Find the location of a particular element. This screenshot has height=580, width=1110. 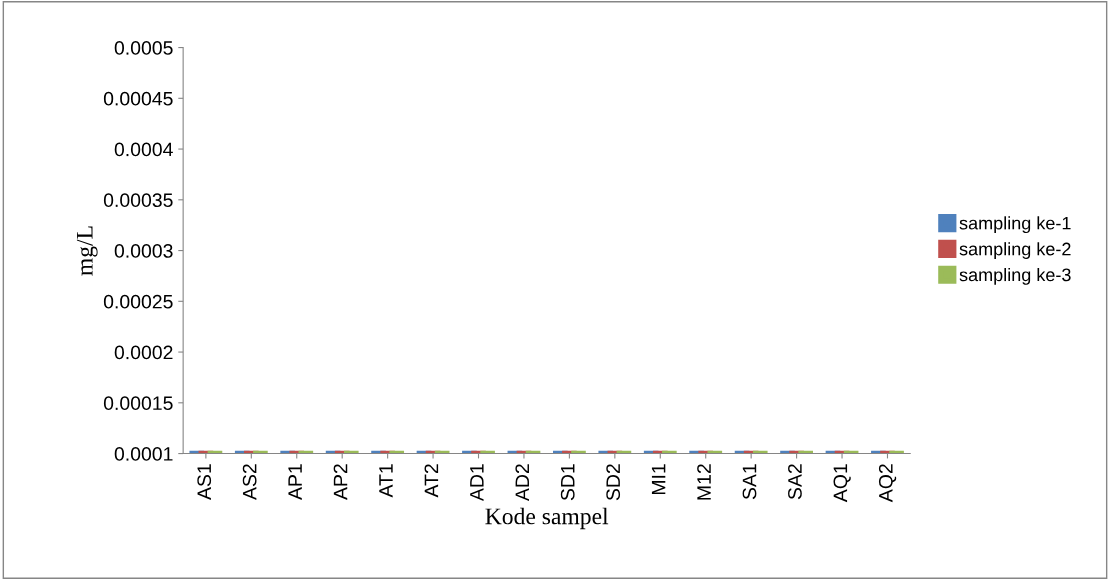

y-tick-label: 0.0004 is located at coordinates (143, 149).